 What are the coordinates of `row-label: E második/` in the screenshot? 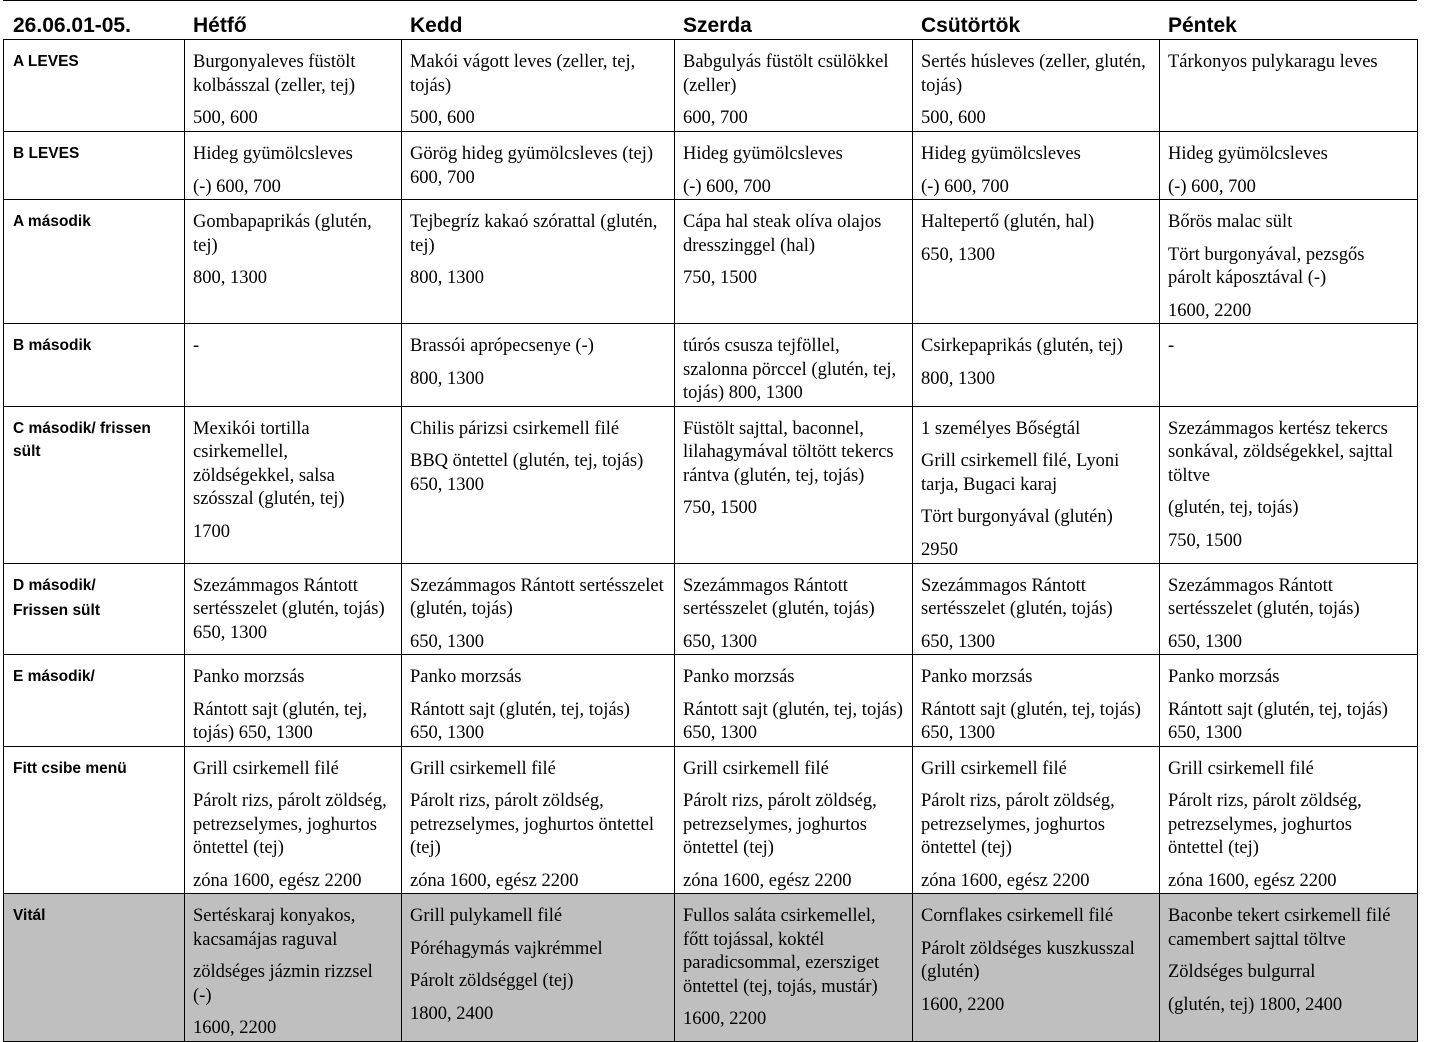 It's located at (94, 700).